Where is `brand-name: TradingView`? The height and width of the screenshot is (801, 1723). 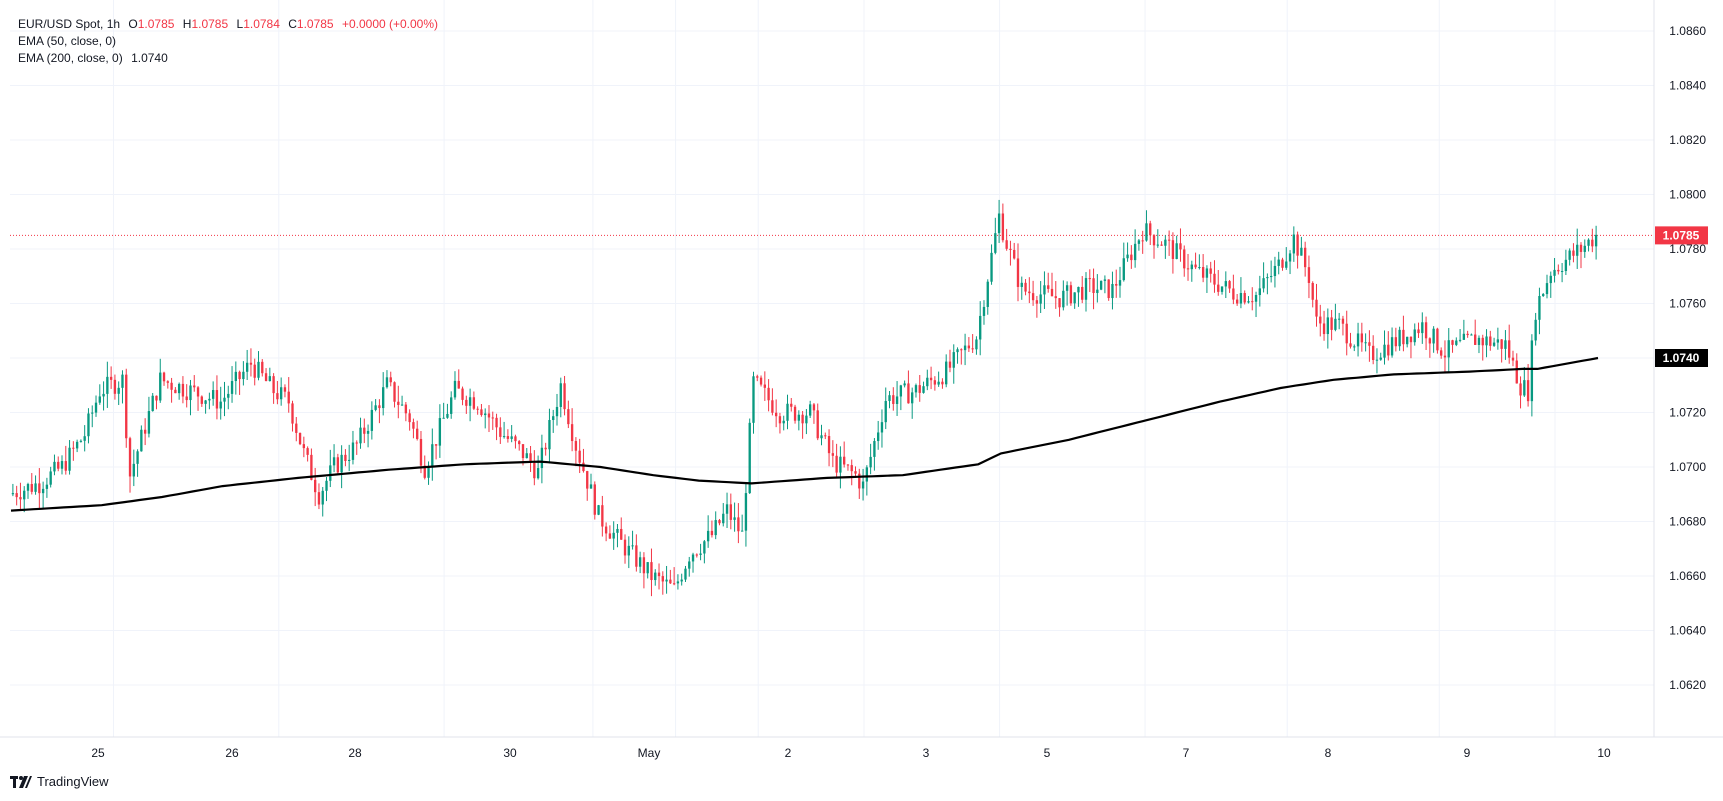
brand-name: TradingView is located at coordinates (73, 781).